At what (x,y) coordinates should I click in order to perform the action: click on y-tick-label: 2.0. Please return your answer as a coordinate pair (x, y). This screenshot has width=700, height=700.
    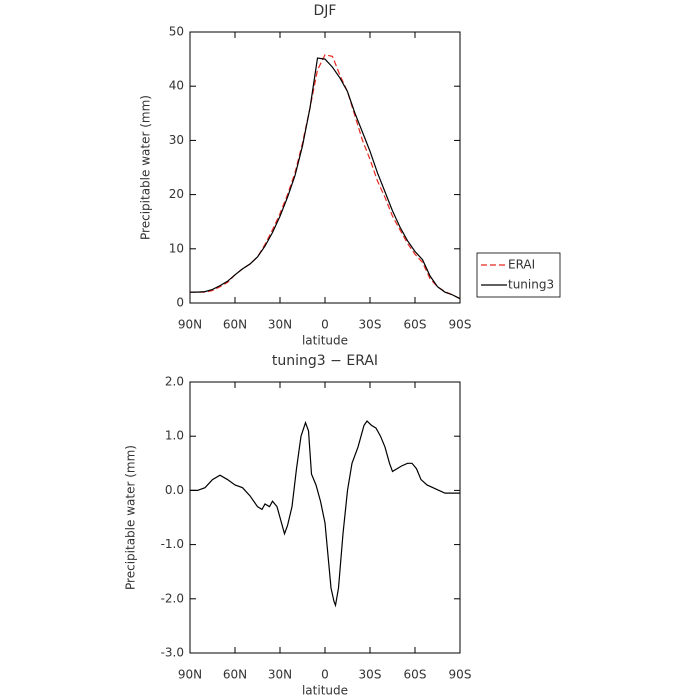
    Looking at the image, I should click on (174, 382).